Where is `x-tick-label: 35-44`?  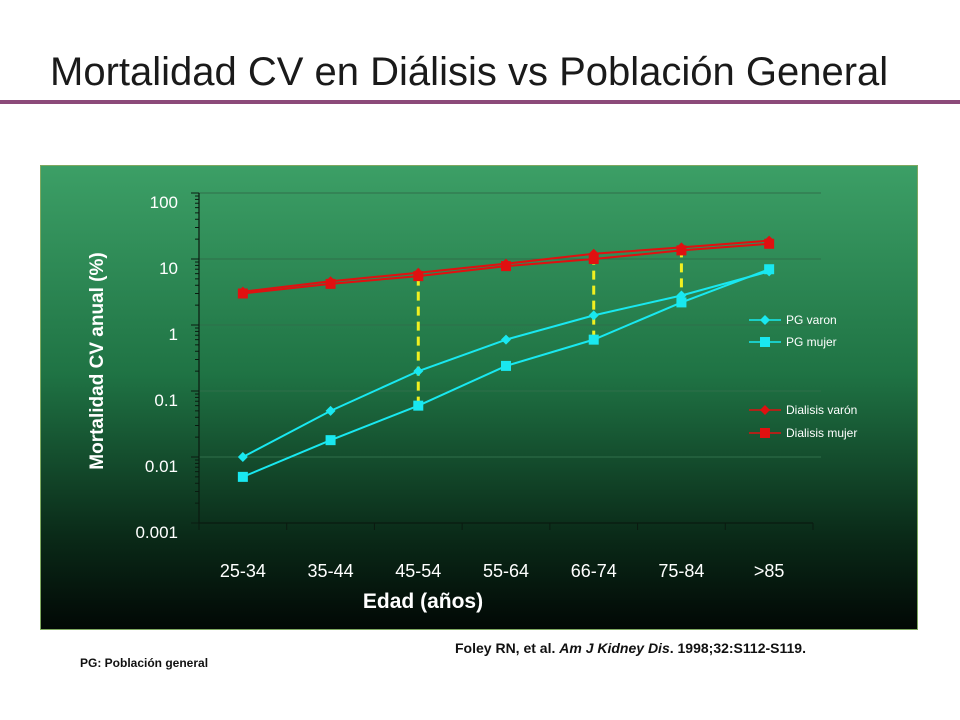
x-tick-label: 35-44 is located at coordinates (331, 571).